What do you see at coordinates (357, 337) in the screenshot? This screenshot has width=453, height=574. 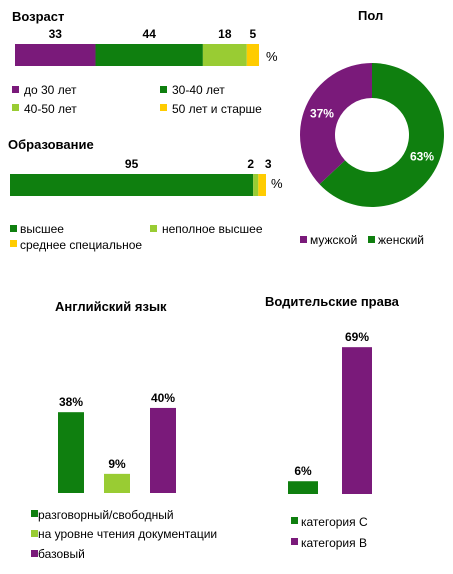 I see `license-bar-label-2: 69%` at bounding box center [357, 337].